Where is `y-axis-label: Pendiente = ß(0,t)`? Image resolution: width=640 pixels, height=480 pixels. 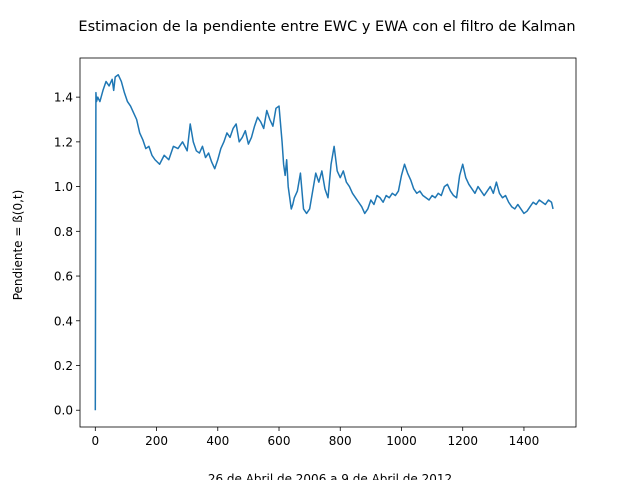
y-axis-label: Pendiente = ß(0,t) is located at coordinates (18, 245).